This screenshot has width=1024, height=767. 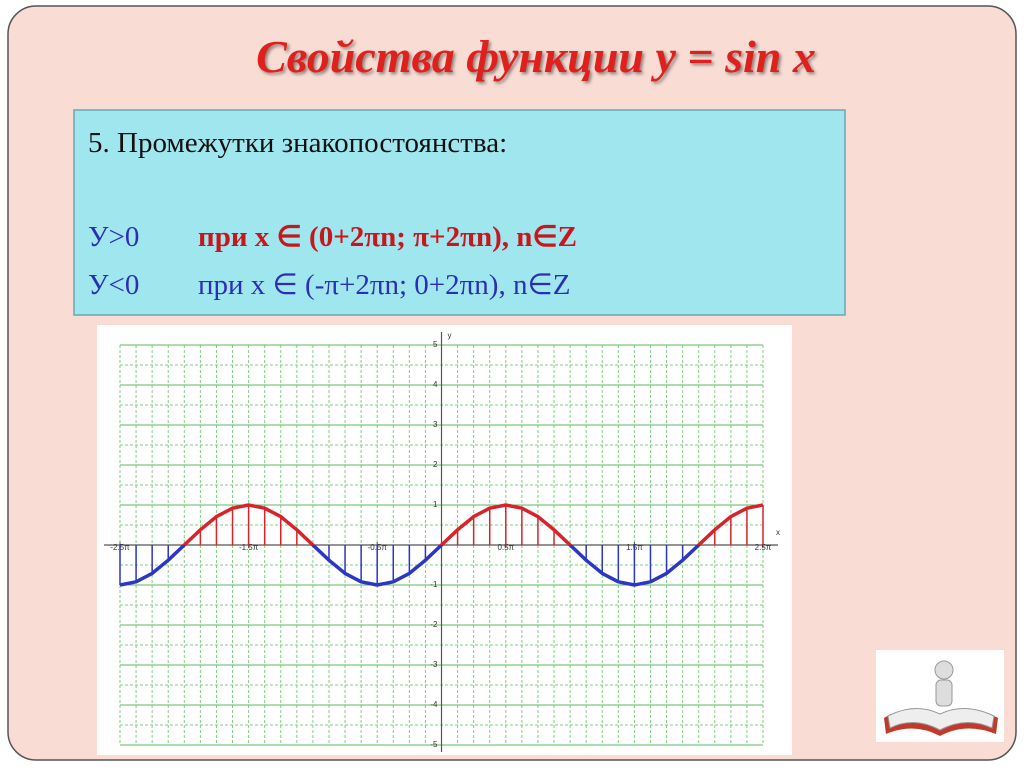 I want to click on negative-condition: при x ∈ (-π+2πn; 0+2πn), n∈Z, so click(x=384, y=285).